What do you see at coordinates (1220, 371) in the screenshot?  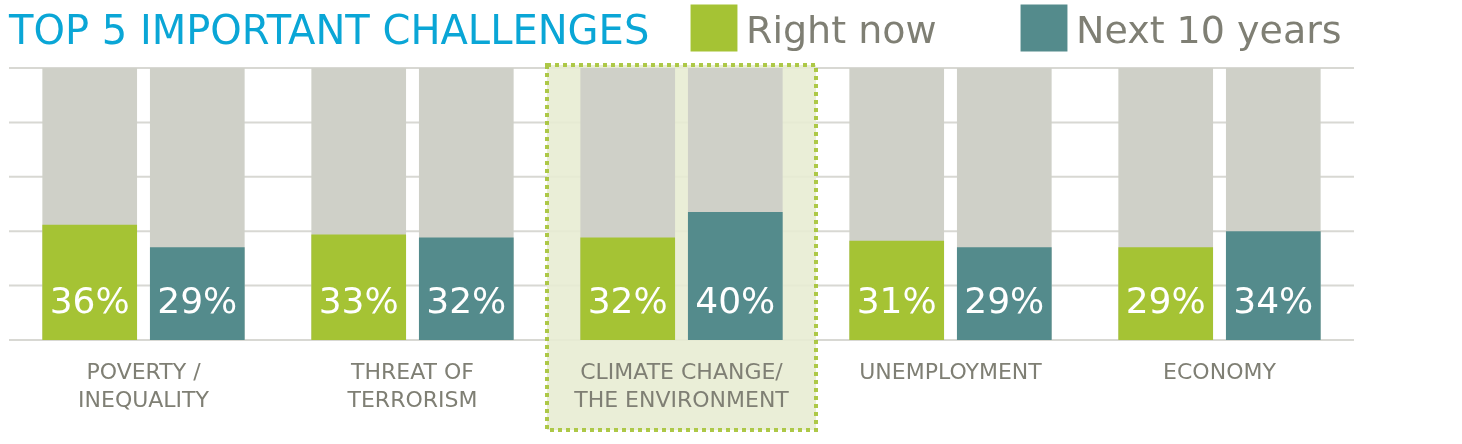 I see `x-tick-label: ECONOMY` at bounding box center [1220, 371].